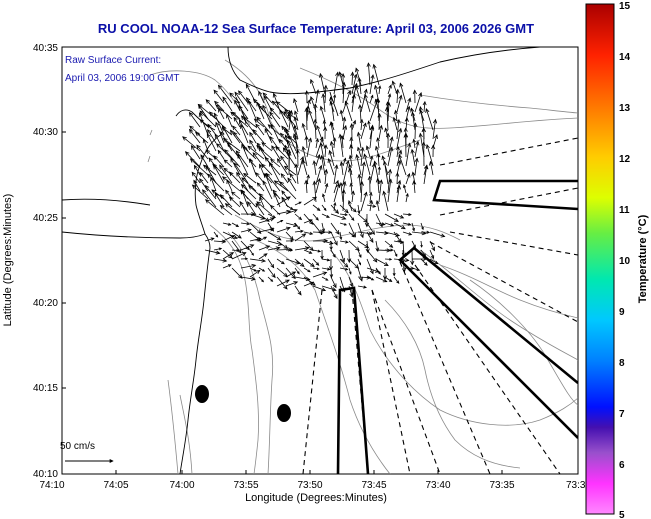  What do you see at coordinates (576, 485) in the screenshot?
I see `x-tick-label: 73:3` at bounding box center [576, 485].